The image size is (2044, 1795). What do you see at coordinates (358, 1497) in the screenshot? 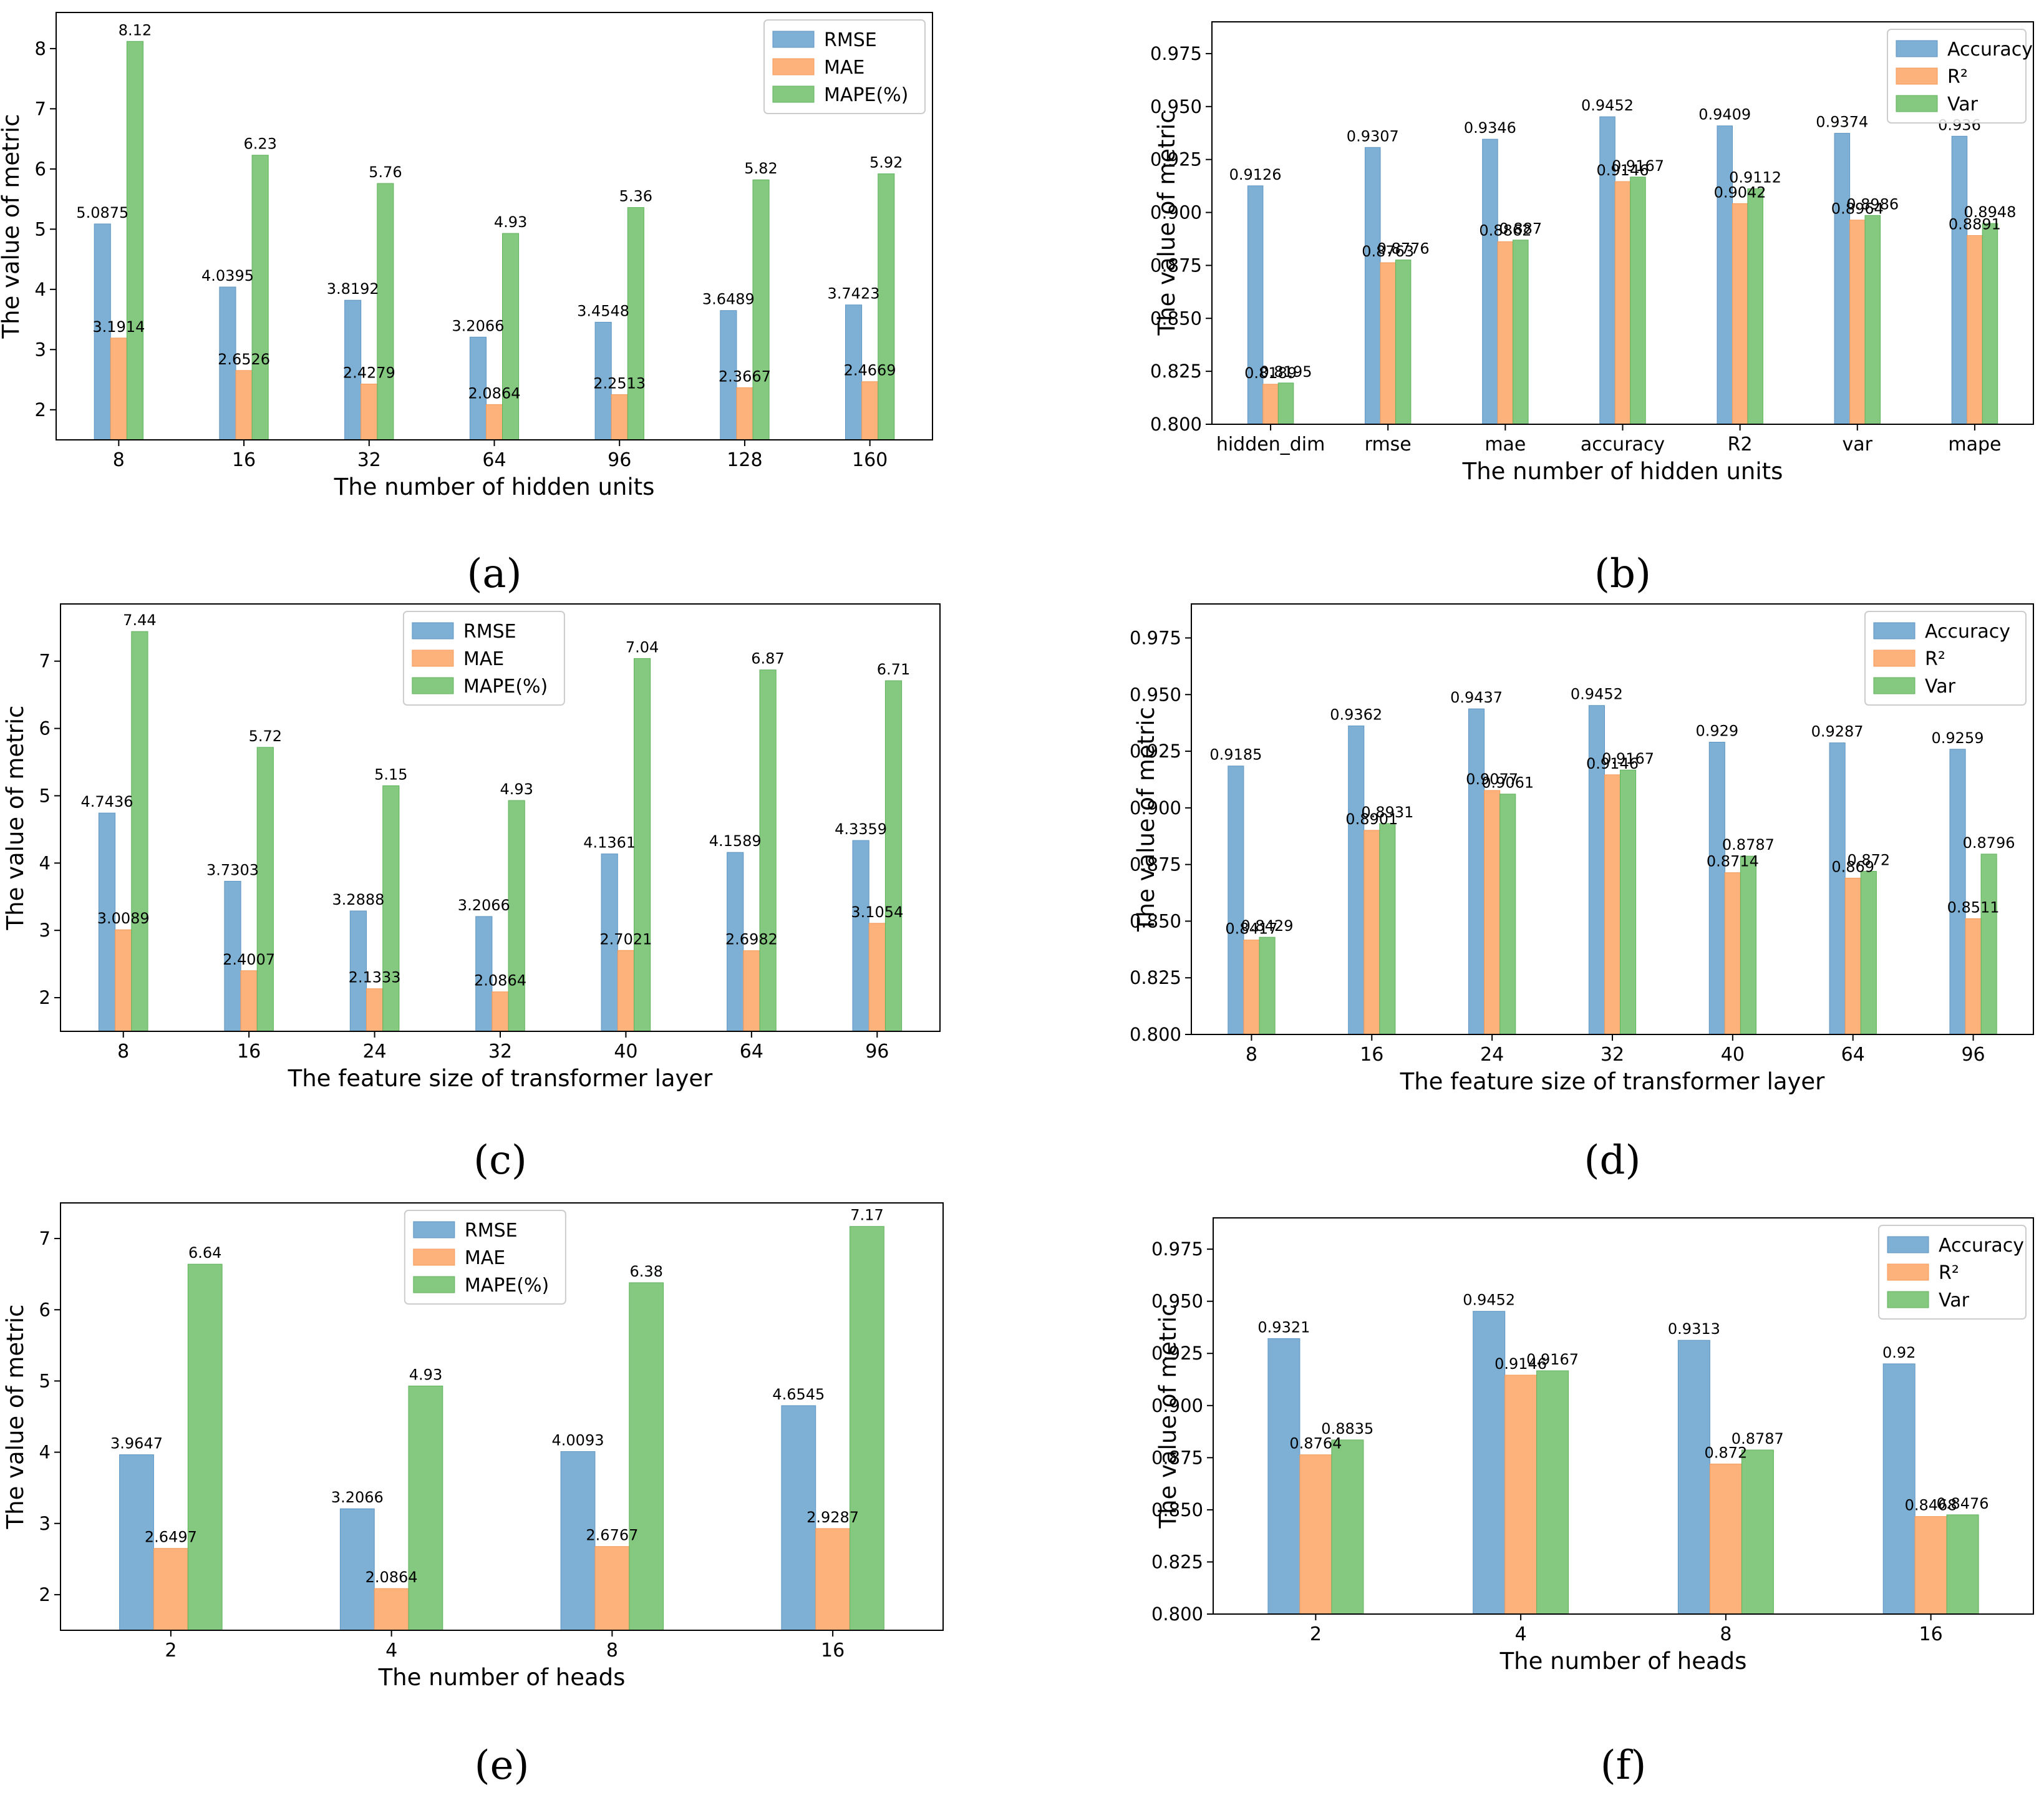
I see `data-label-rmse-4: 3.2066` at bounding box center [358, 1497].